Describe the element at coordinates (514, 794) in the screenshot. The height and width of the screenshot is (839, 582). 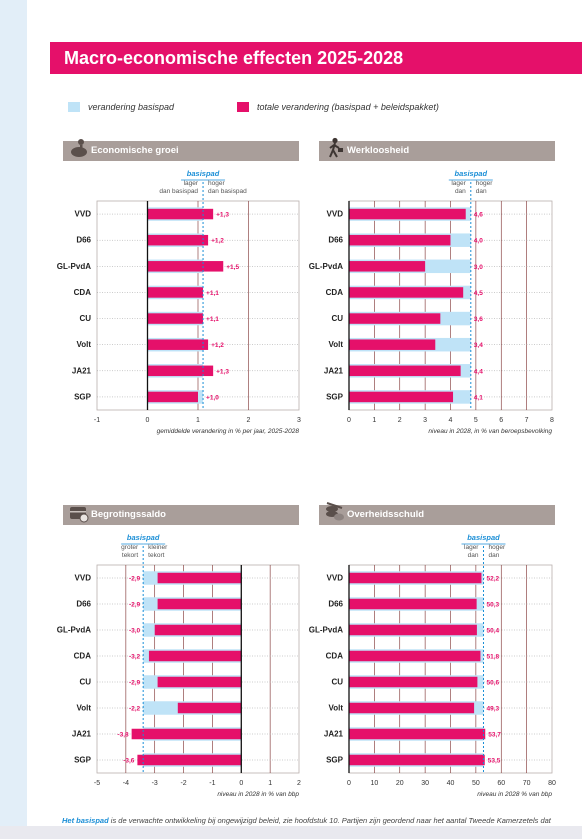
I see `axis-label: niveau in 2028 % van bbp` at that location.